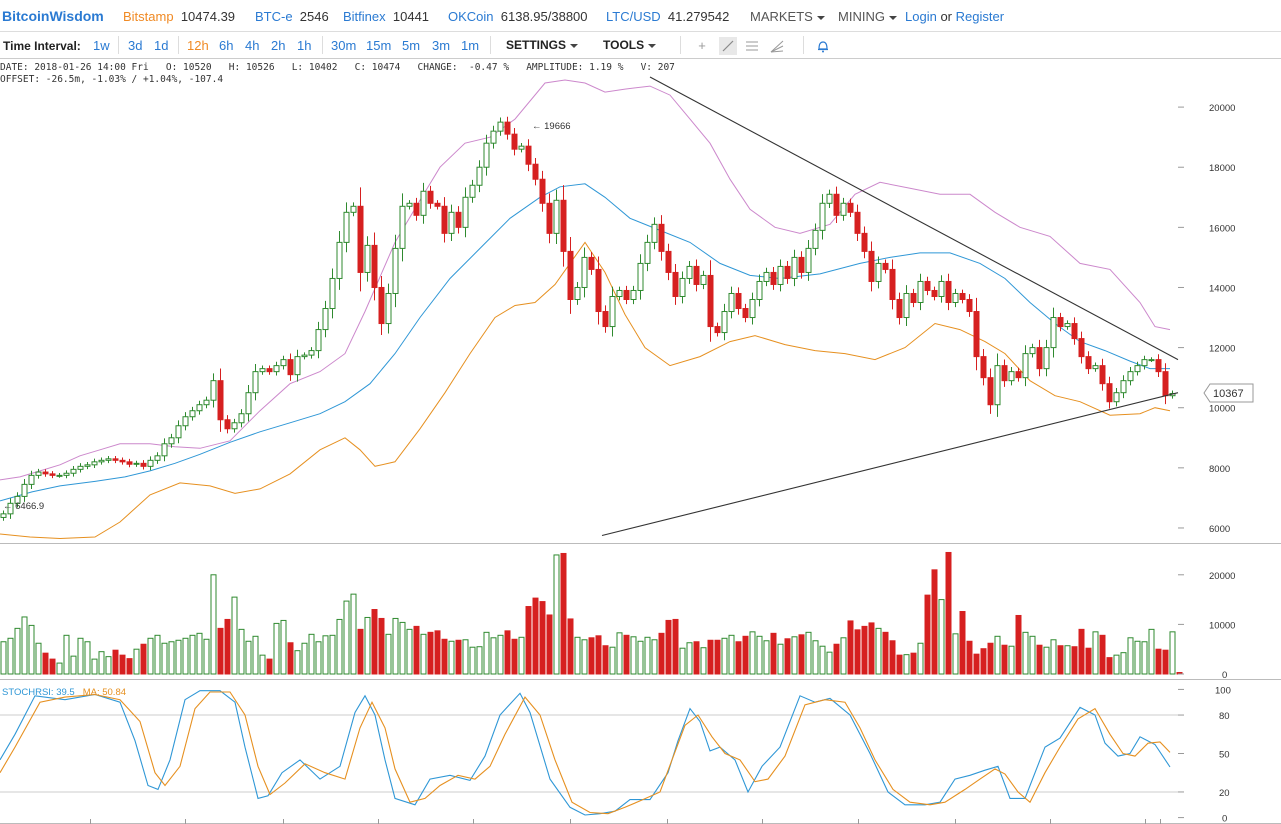  Describe the element at coordinates (787, 16) in the screenshot. I see `markets-menu: MARKETS` at that location.